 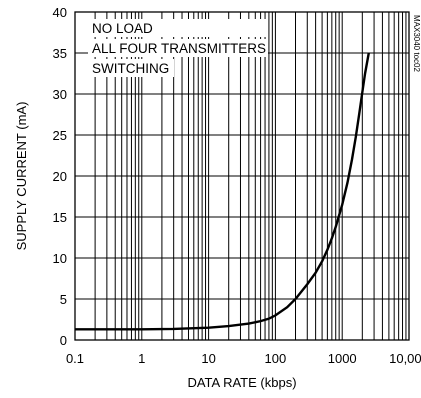 I want to click on annotation-line-3: SWITCHING, so click(x=130, y=68).